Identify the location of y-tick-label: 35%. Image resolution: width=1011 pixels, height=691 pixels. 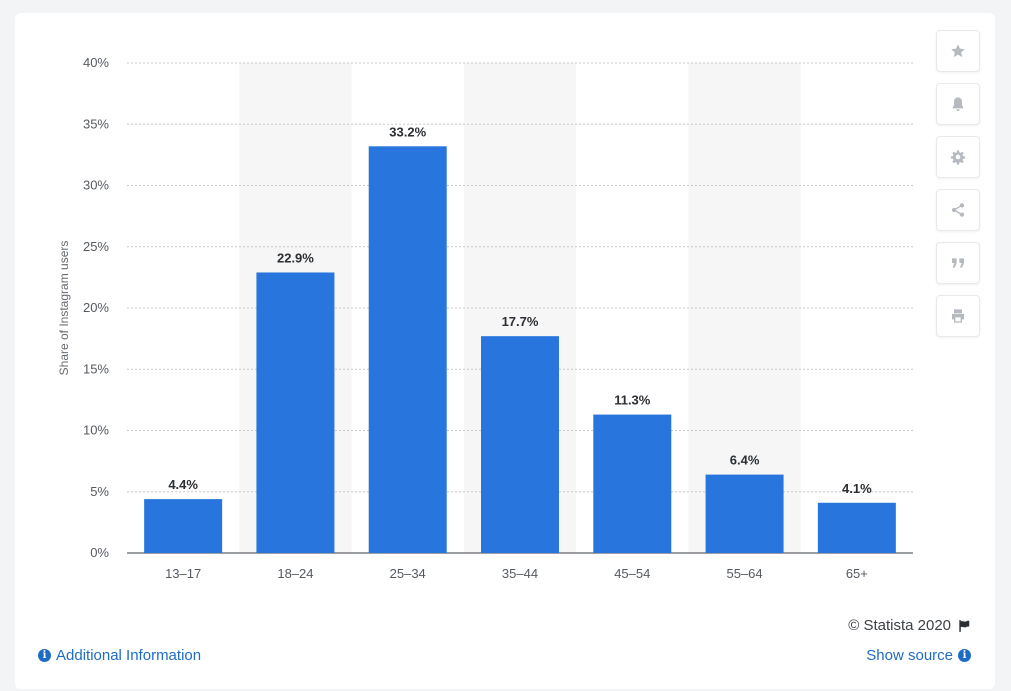
(96, 123).